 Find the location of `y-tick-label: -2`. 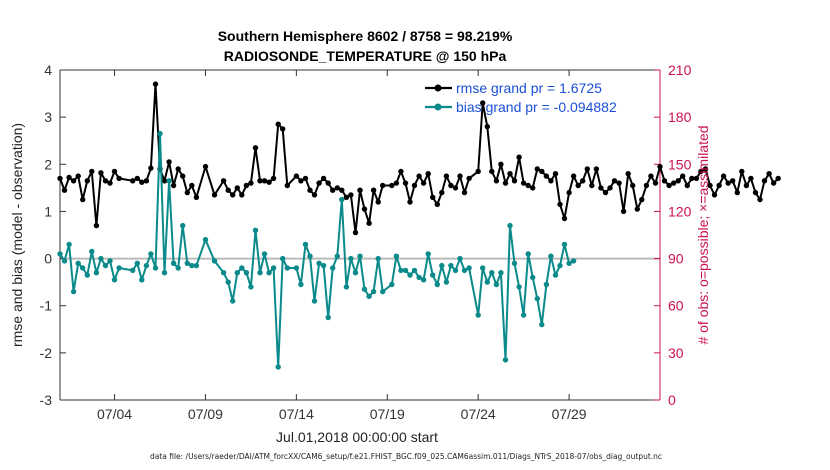

y-tick-label: -2 is located at coordinates (46, 353).